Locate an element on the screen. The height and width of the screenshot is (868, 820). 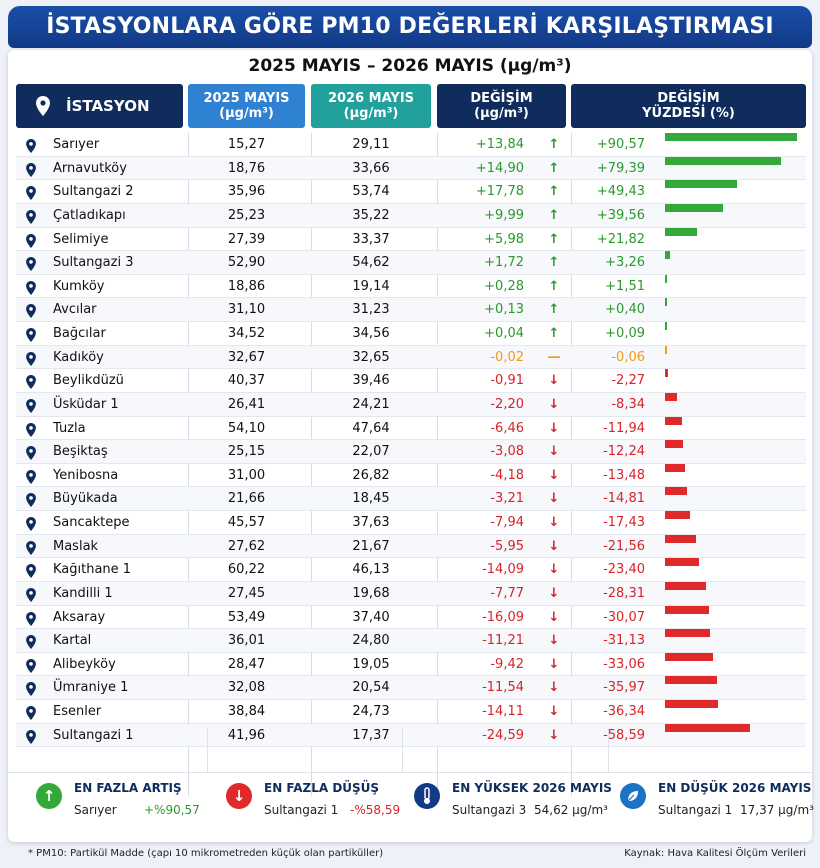
header-2025: 2025 MAYIS (μg/m³) is located at coordinates (246, 106).